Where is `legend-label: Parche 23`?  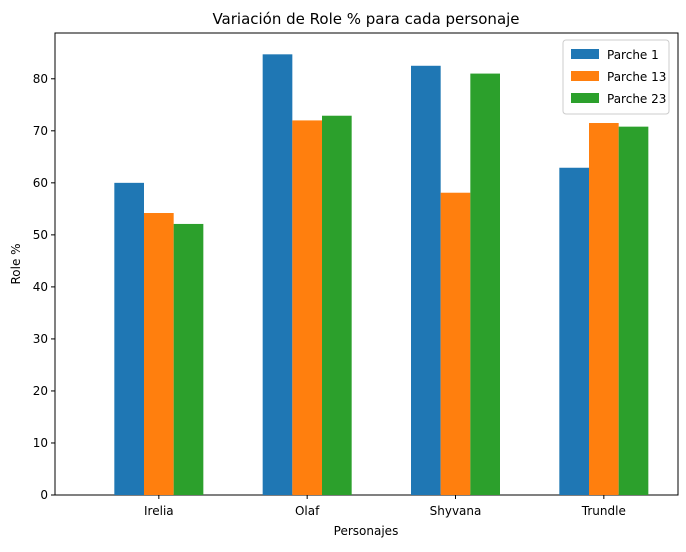 legend-label: Parche 23 is located at coordinates (636, 99).